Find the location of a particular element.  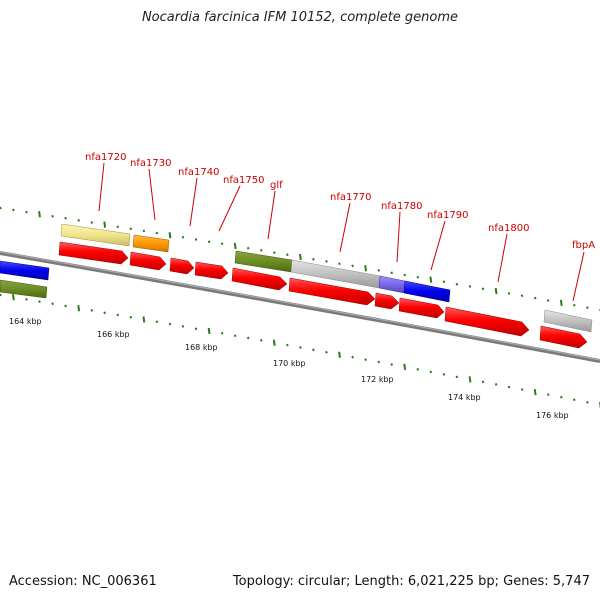

gene-label-nfa1750: nfa1750 is located at coordinates (243, 180).